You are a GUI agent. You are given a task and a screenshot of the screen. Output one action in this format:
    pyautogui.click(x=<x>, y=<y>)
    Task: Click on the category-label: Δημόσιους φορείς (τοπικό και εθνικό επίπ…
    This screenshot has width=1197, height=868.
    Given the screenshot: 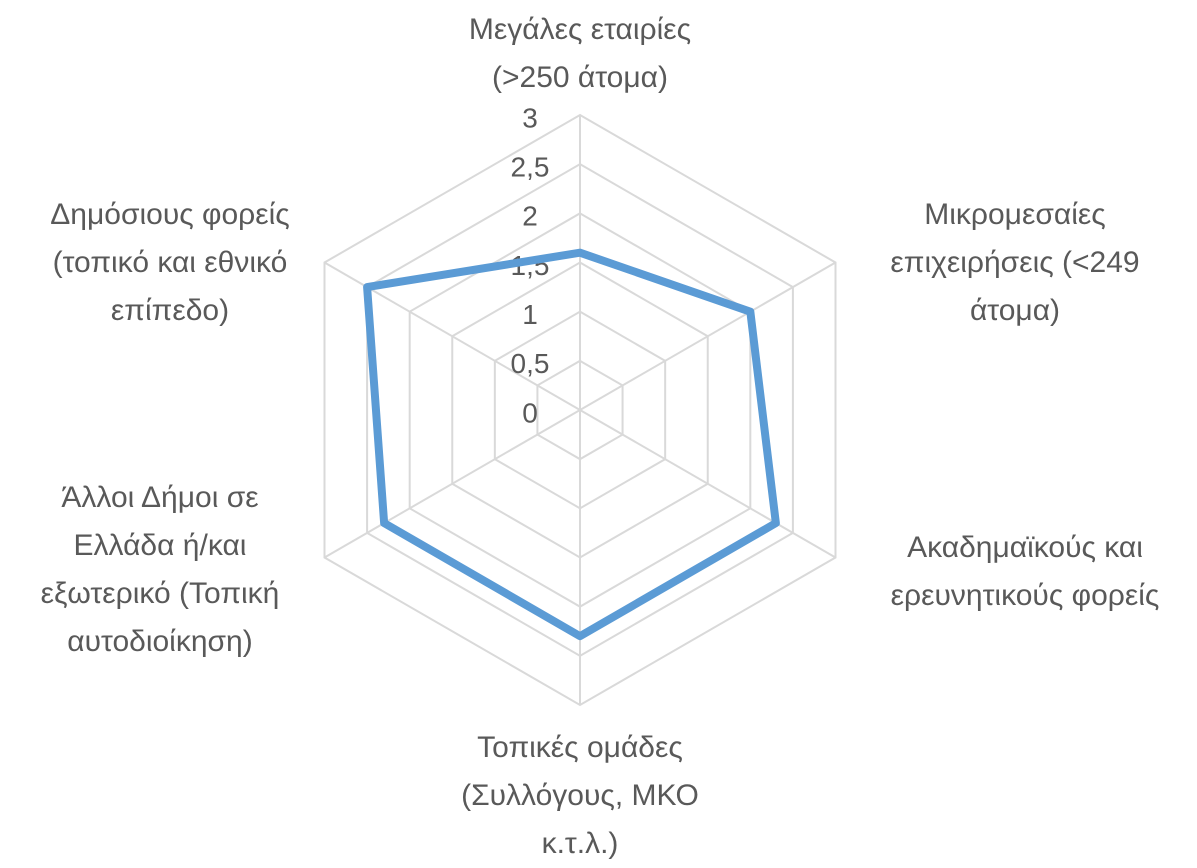 What is the action you would take?
    pyautogui.click(x=170, y=262)
    